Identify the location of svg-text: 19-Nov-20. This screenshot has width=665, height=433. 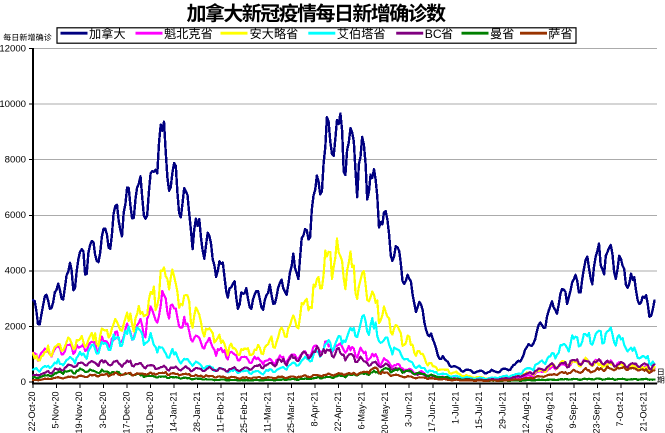
(79, 412).